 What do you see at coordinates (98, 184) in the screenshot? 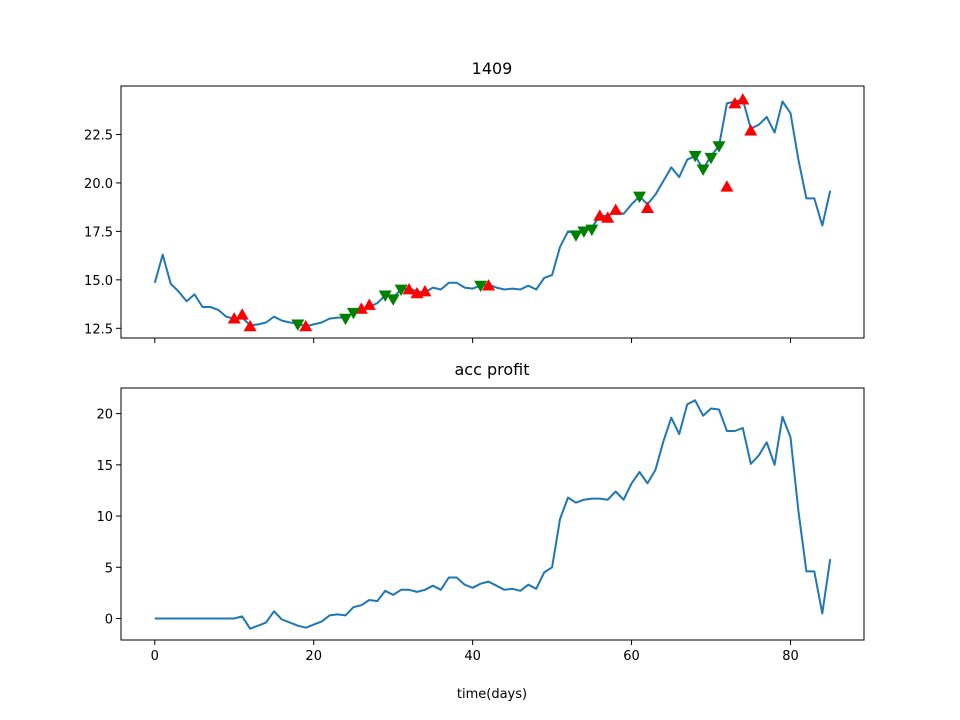
I see `price-y-tick-label: 20.0` at bounding box center [98, 184].